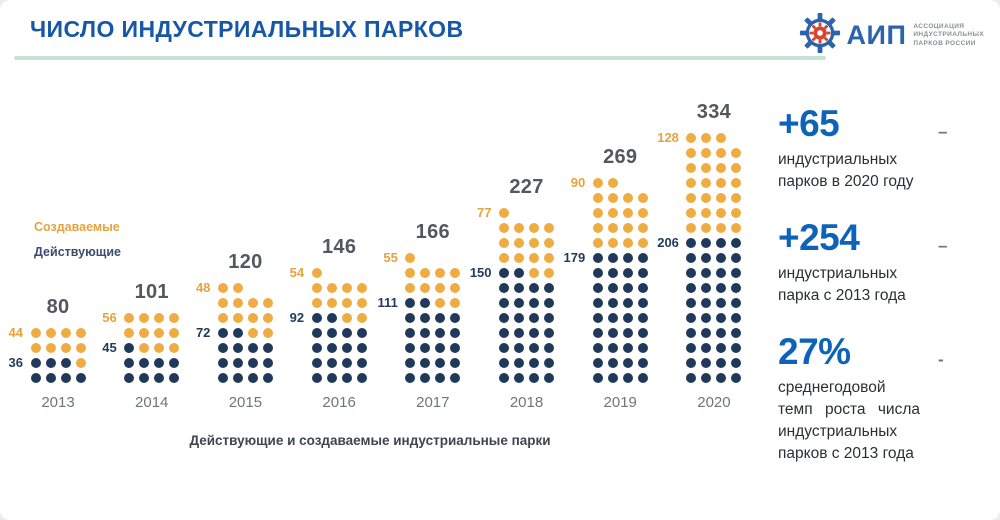  Describe the element at coordinates (77, 252) in the screenshot. I see `legend-item-operating: Действующие` at that location.